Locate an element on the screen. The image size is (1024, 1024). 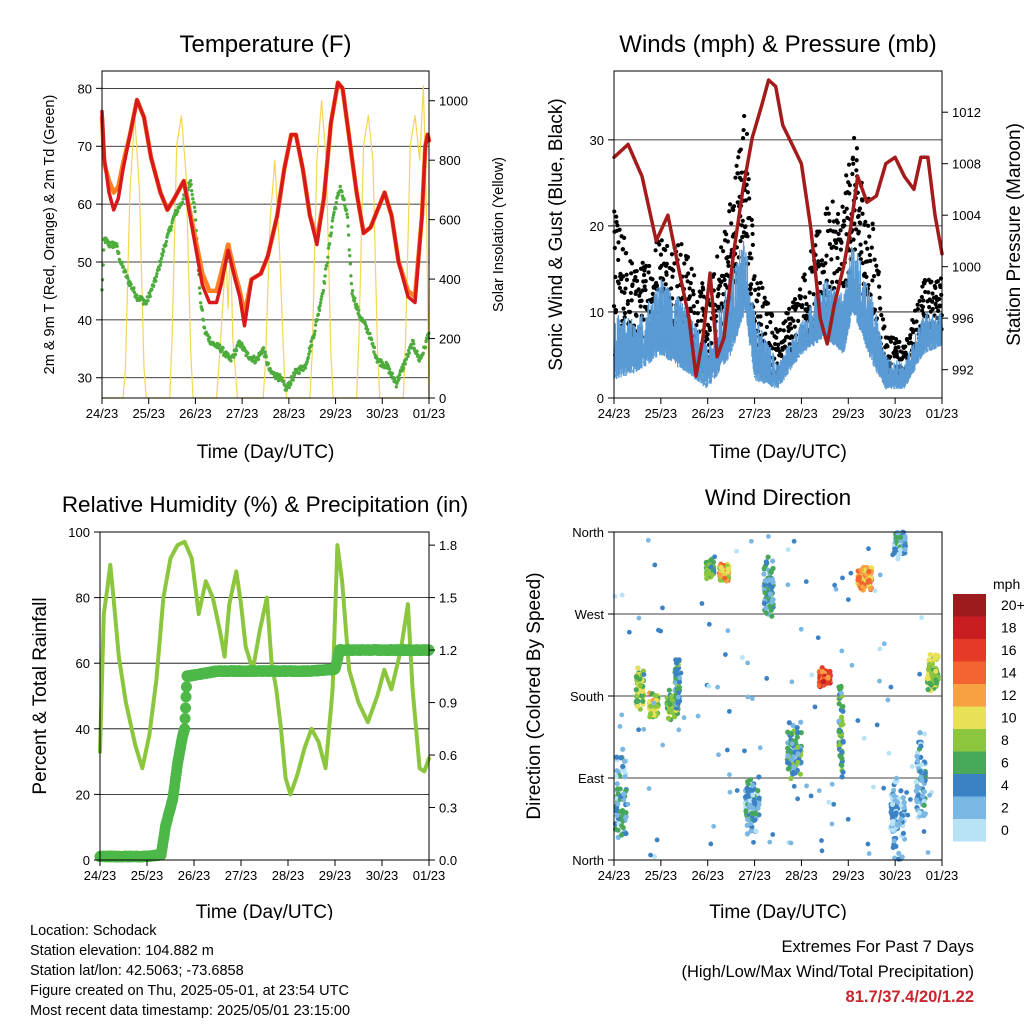
rh-xtick-label: 29/23 is located at coordinates (335, 875).